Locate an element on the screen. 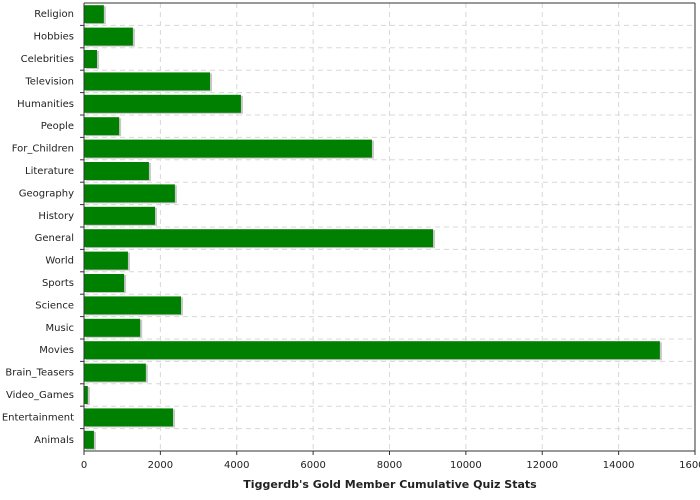  y-tick-label: Entertainment is located at coordinates (38, 417).